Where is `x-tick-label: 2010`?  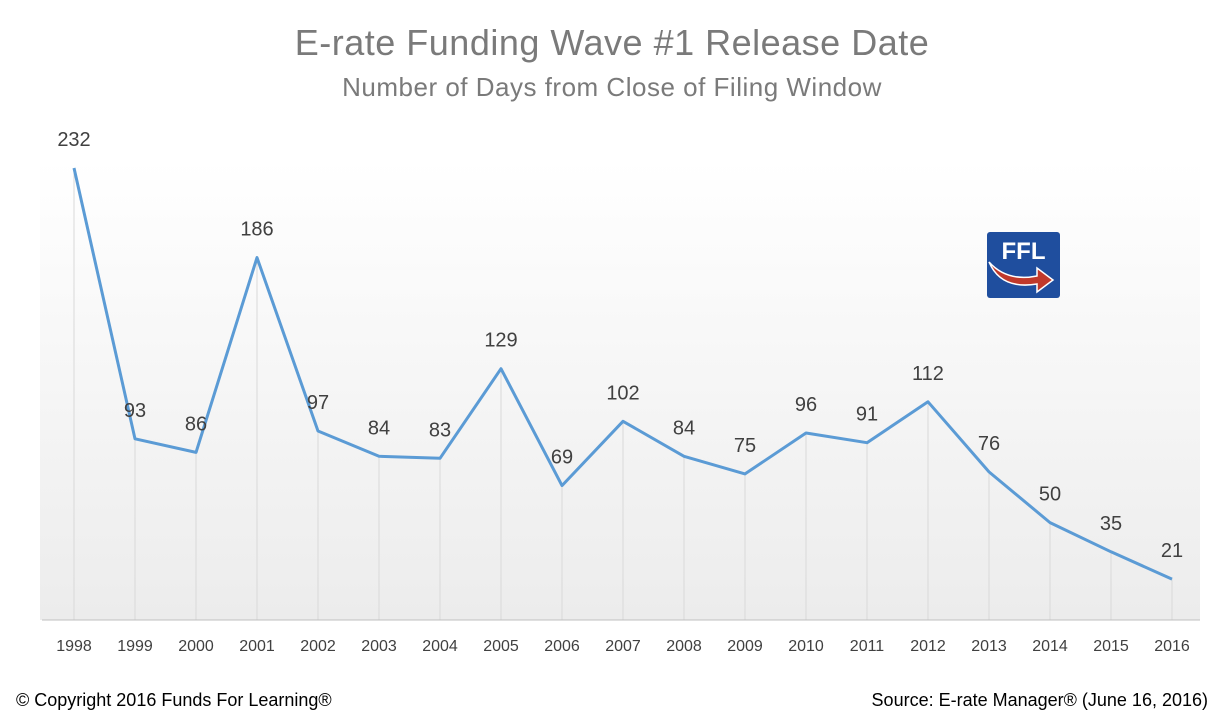
x-tick-label: 2010 is located at coordinates (806, 646).